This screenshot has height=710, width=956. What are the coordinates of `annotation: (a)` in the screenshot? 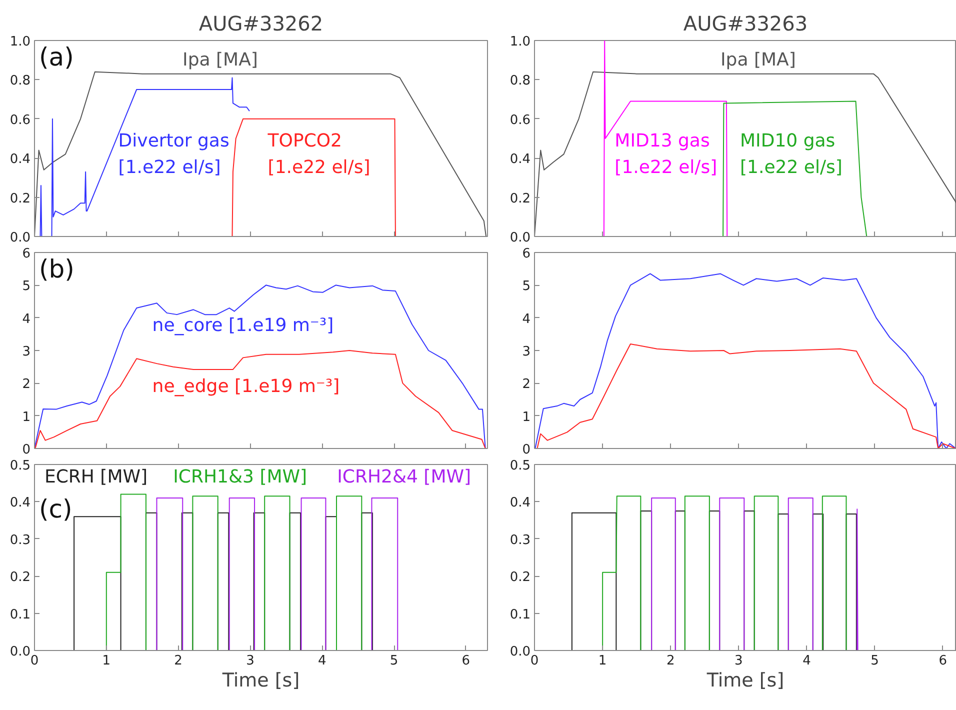 It's located at (56, 57).